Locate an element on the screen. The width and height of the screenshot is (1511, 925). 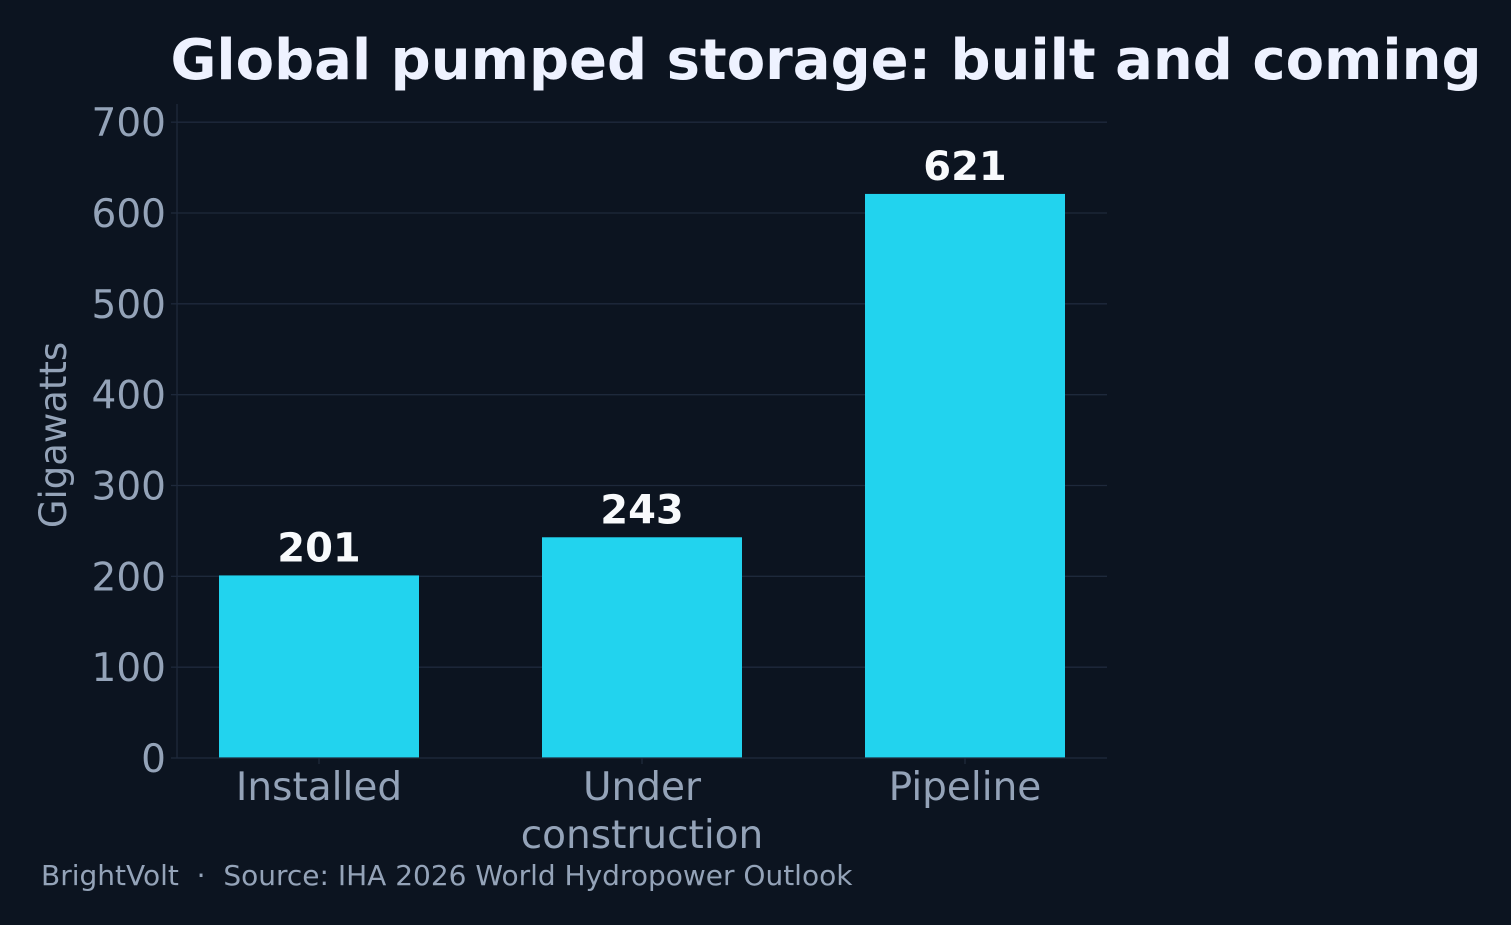
bar-value-label: 621 is located at coordinates (965, 167).